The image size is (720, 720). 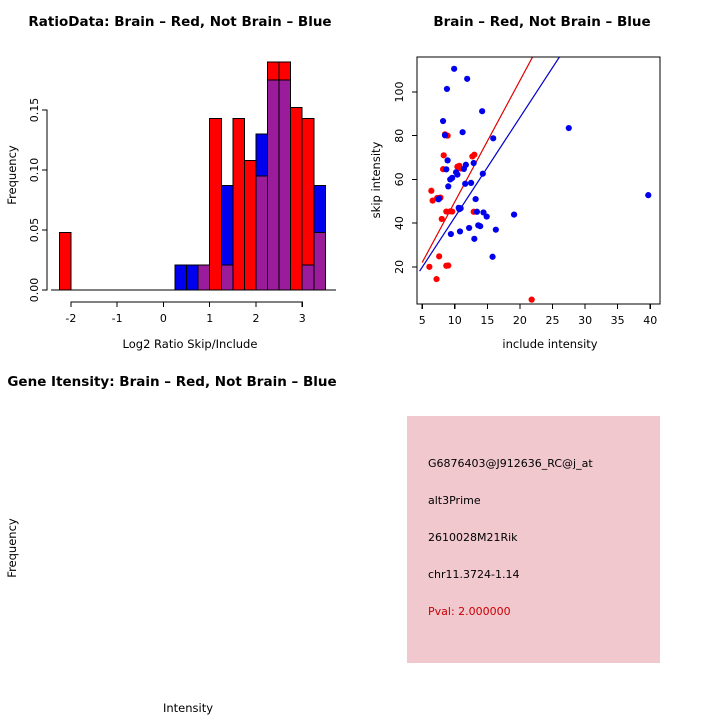 I want to click on y-tick-label: 80, so click(x=399, y=136).